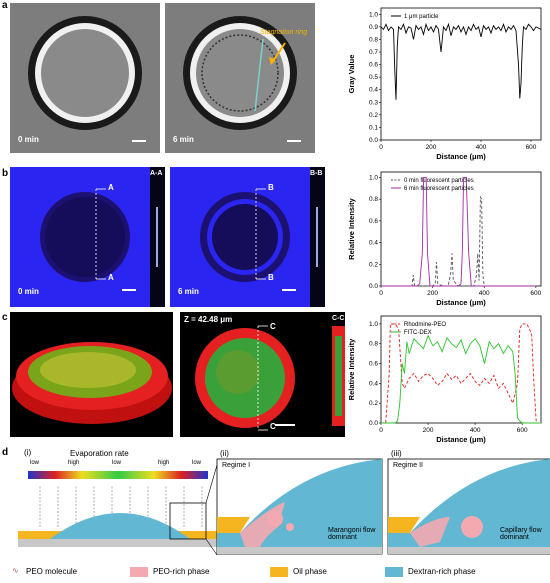  I want to click on fluorescence-image-0min: A A A-A 0 min, so click(87, 237).